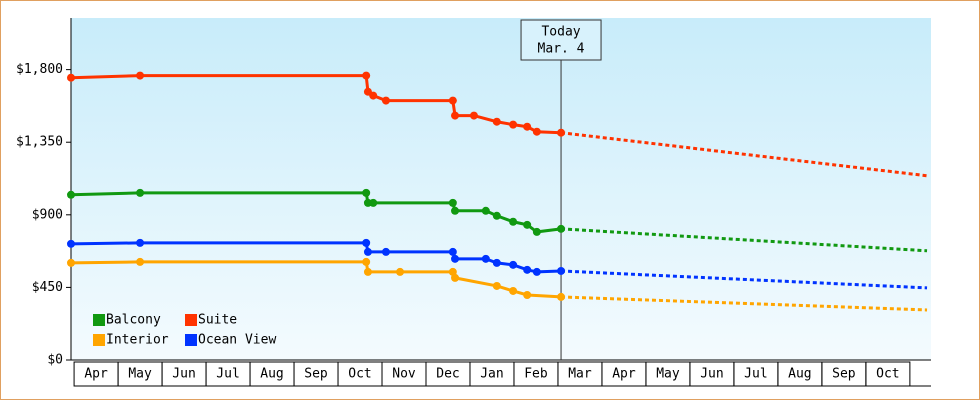 The image size is (980, 400). What do you see at coordinates (237, 340) in the screenshot?
I see `legend-label: Ocean View` at bounding box center [237, 340].